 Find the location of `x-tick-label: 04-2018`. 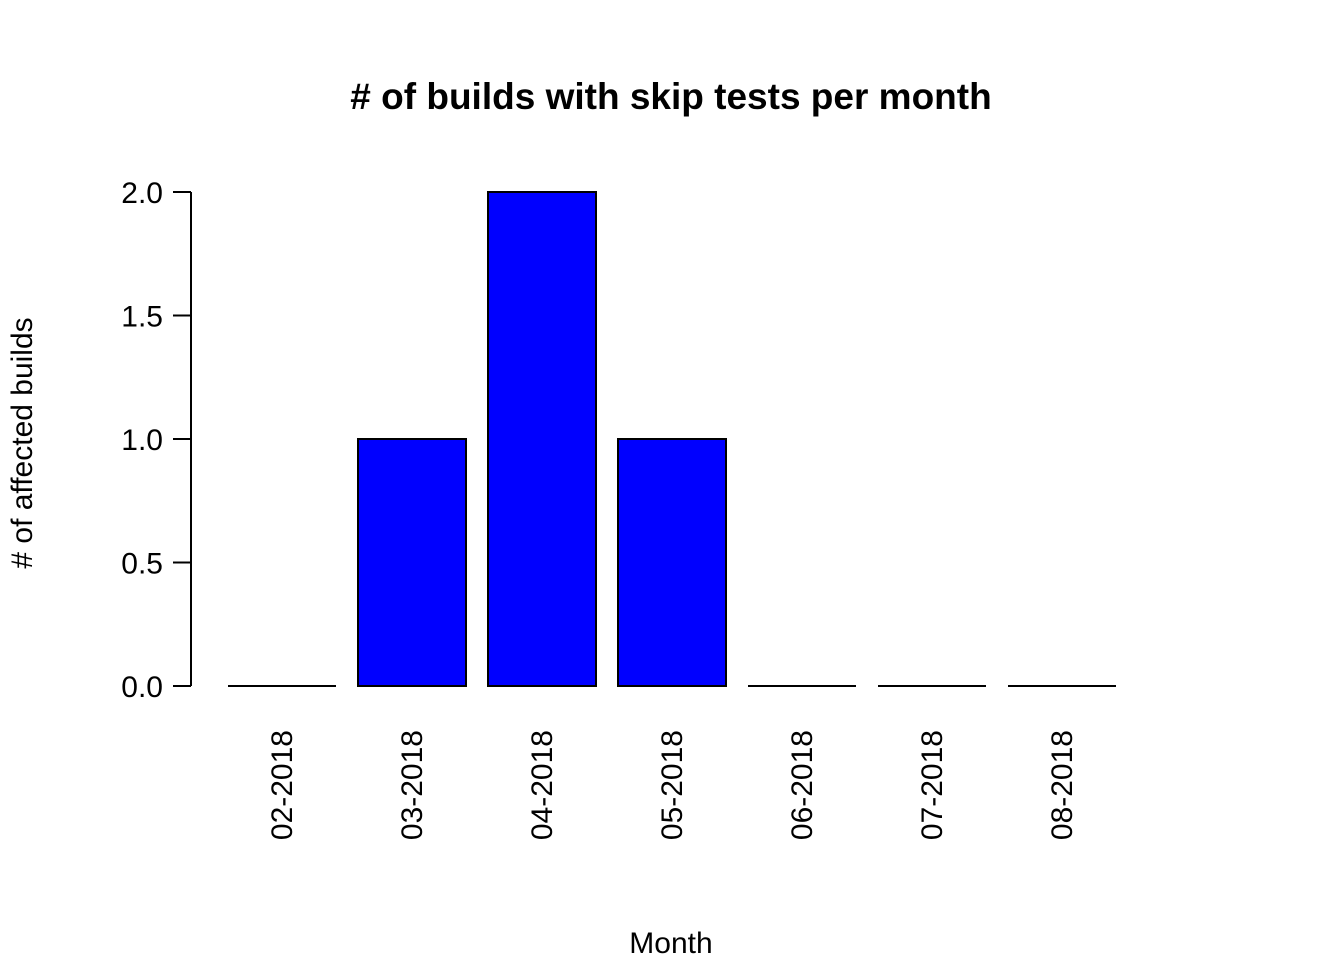

x-tick-label: 04-2018 is located at coordinates (542, 785).